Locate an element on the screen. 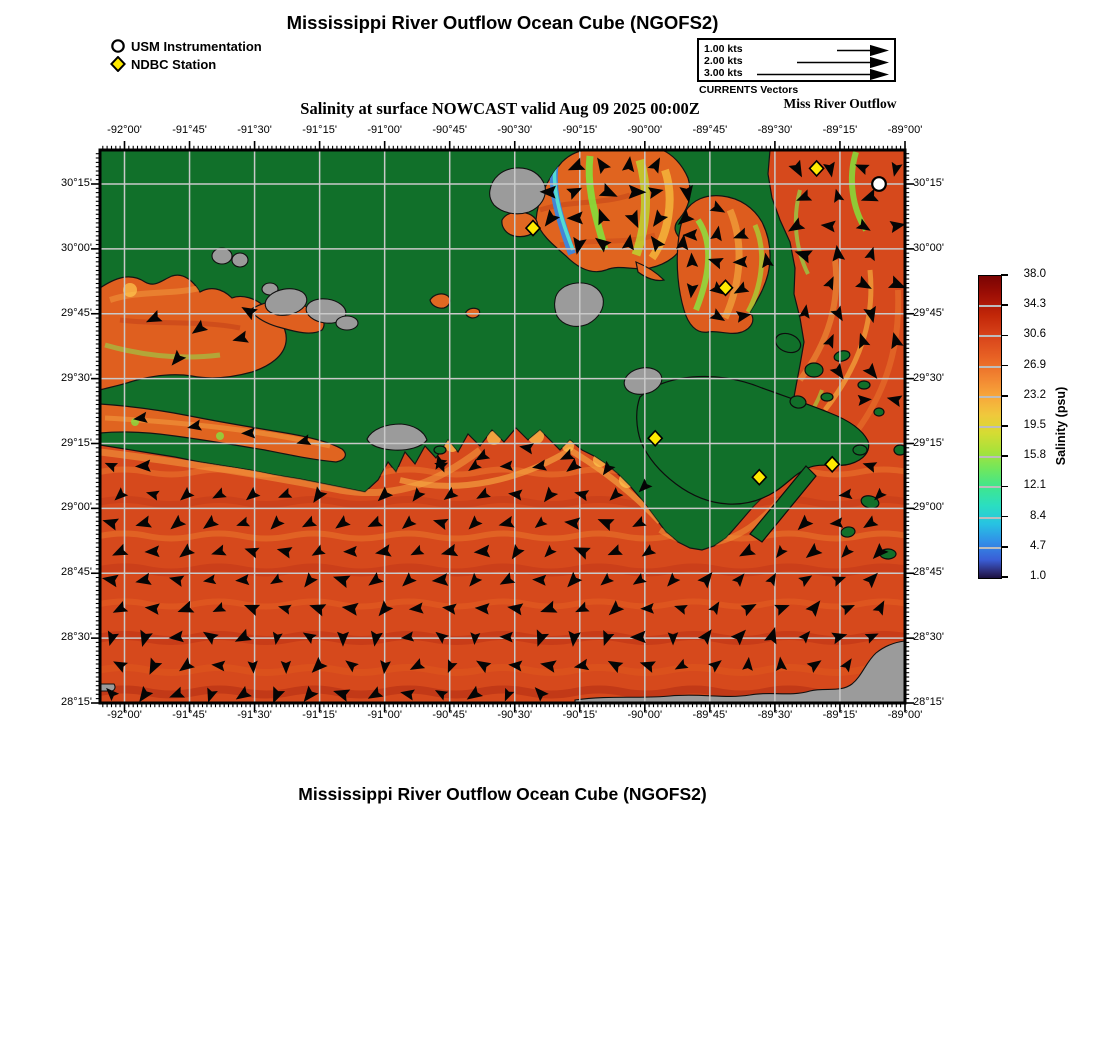 This screenshot has width=1100, height=1050. legend-row-usm: USM Instrumentation is located at coordinates (186, 46).